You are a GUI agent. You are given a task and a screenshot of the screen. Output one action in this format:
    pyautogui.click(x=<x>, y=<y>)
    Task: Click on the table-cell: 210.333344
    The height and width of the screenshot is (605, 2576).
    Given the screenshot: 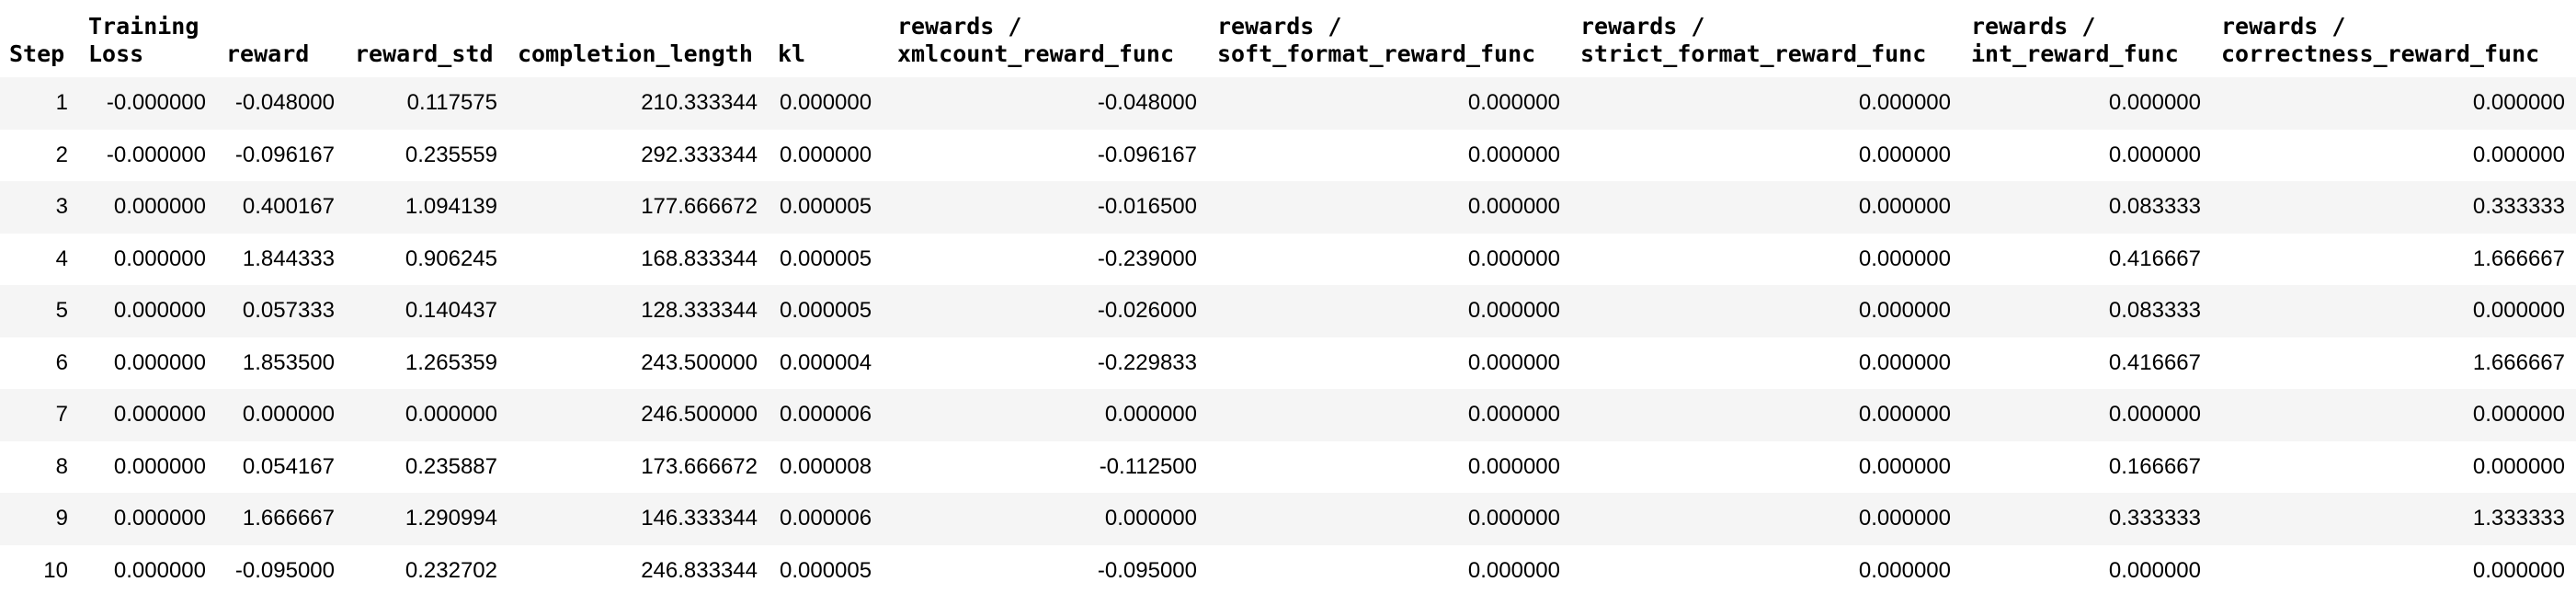 What is the action you would take?
    pyautogui.click(x=699, y=103)
    